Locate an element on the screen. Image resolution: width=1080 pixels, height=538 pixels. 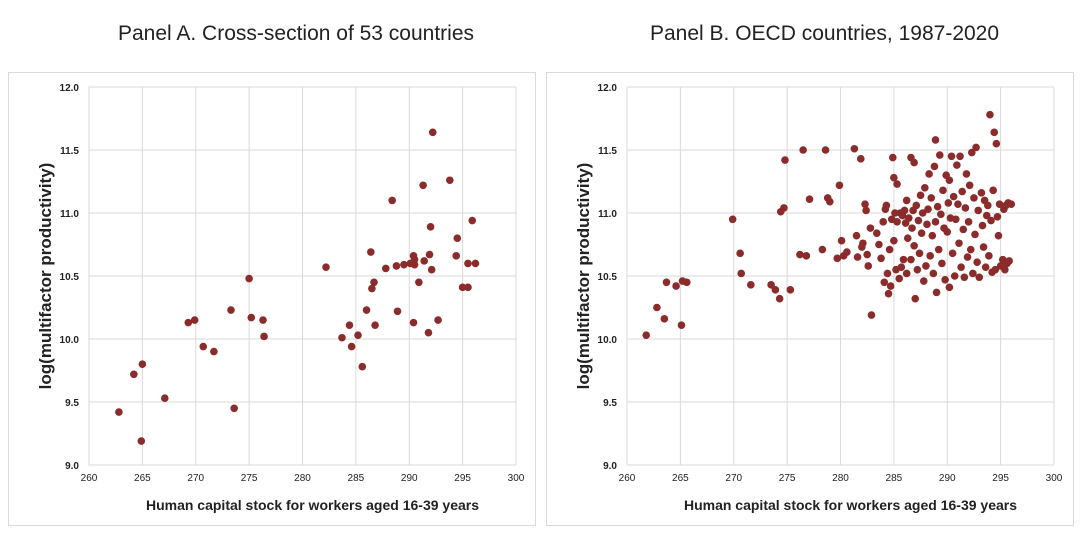
x-tick-label: 265 is located at coordinates (680, 478).